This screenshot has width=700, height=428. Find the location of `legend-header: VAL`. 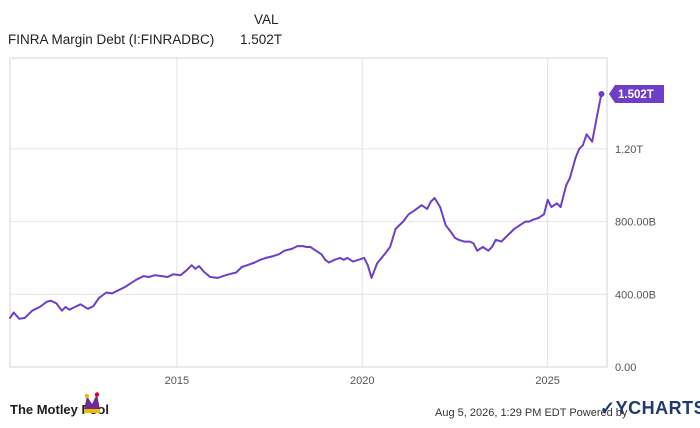

legend-header: VAL is located at coordinates (266, 19).